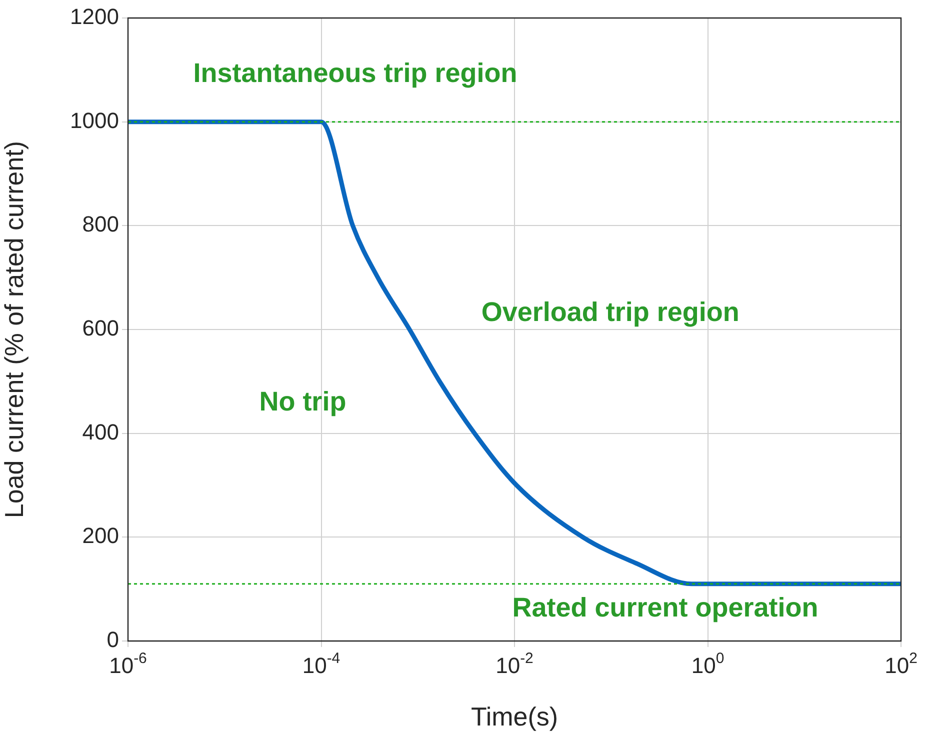 This screenshot has width=925, height=738. What do you see at coordinates (100, 328) in the screenshot?
I see `y-tick-label: 600` at bounding box center [100, 328].